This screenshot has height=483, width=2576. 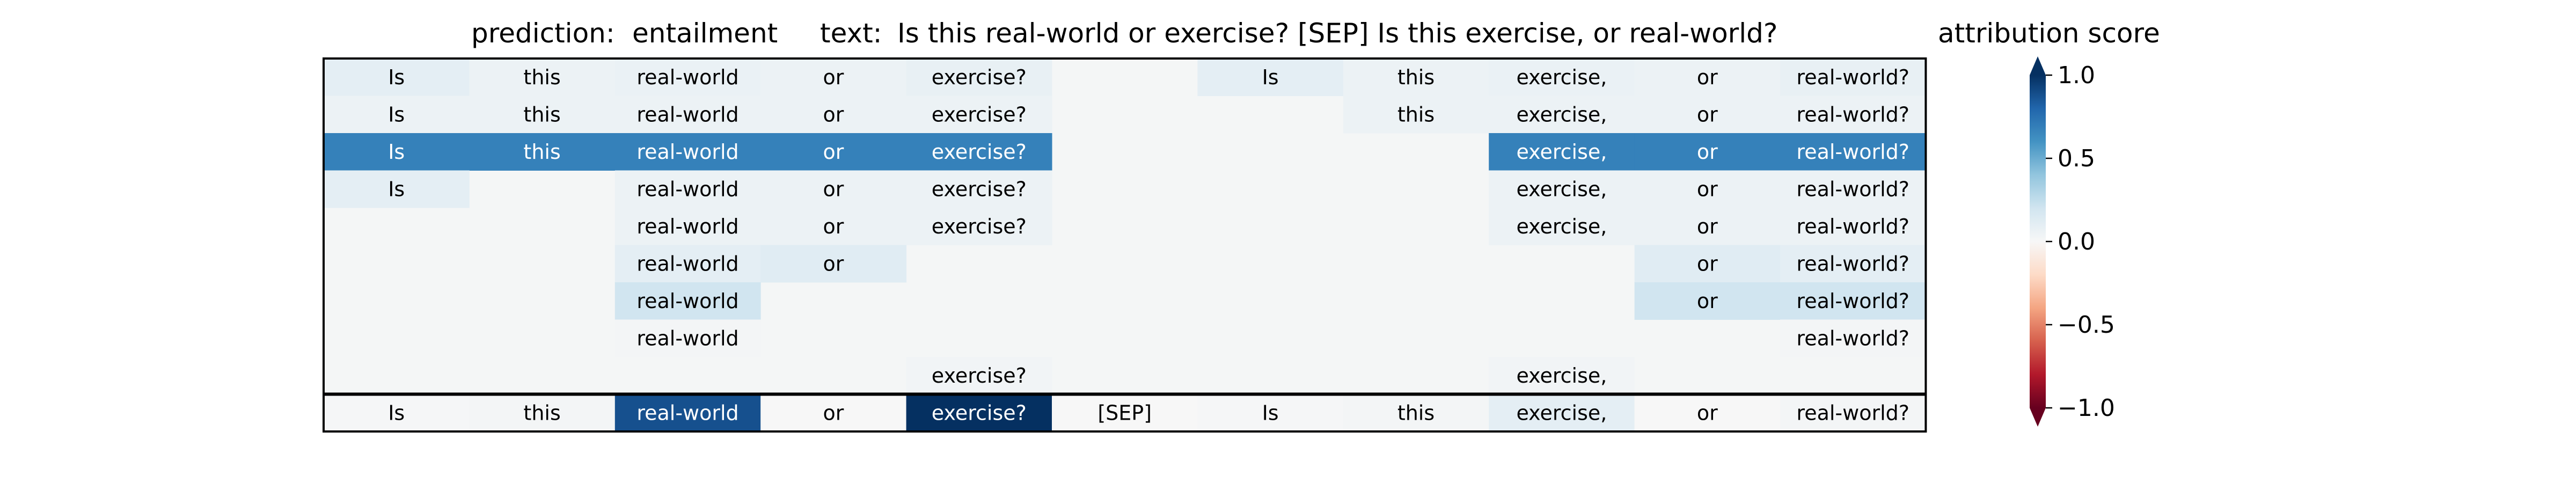 I want to click on heatmap-cell-label: [SEP], so click(x=1124, y=413).